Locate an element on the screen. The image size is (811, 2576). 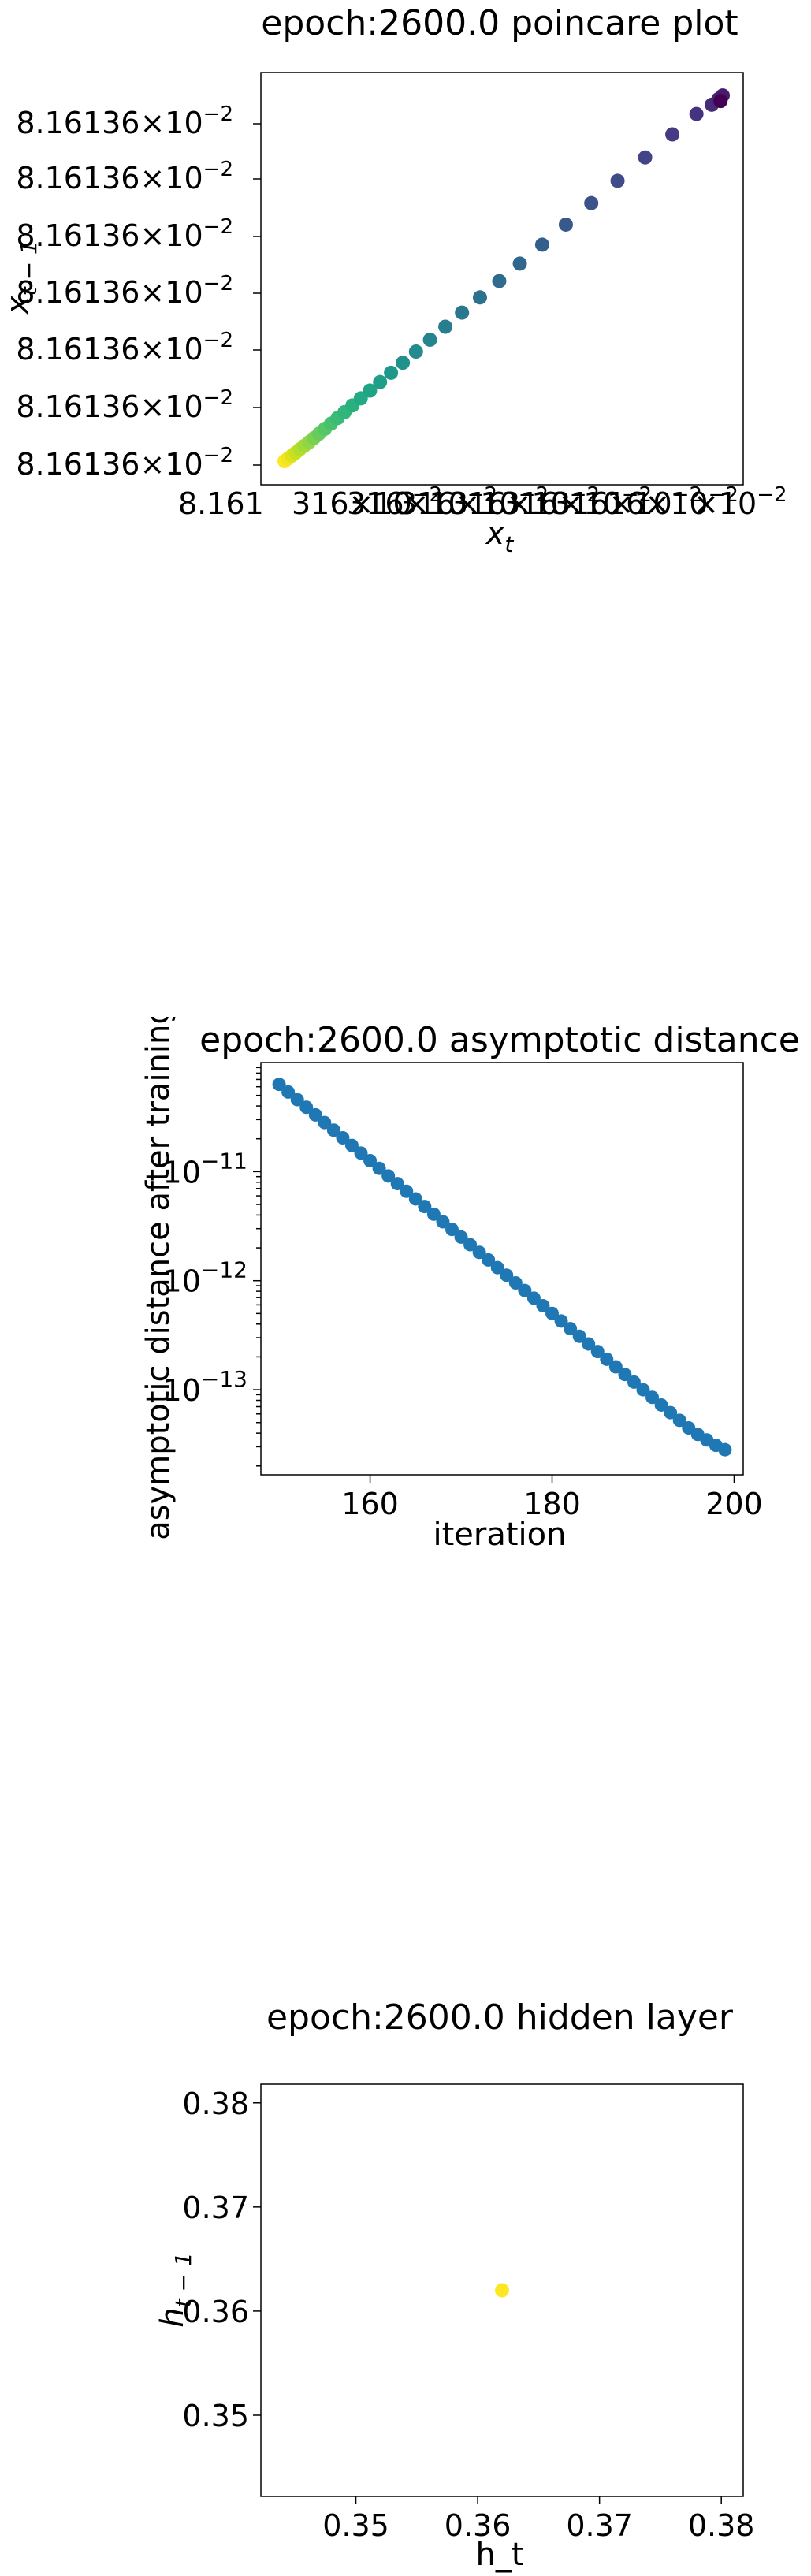
poincare-x-tick-label: 8.161 is located at coordinates (221, 503).